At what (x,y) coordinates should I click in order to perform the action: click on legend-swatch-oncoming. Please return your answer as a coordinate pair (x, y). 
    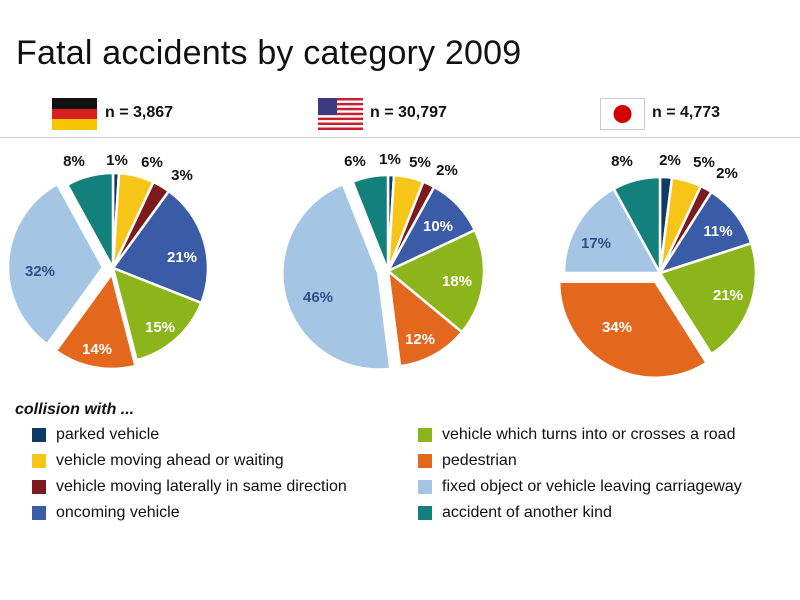
    Looking at the image, I should click on (39, 513).